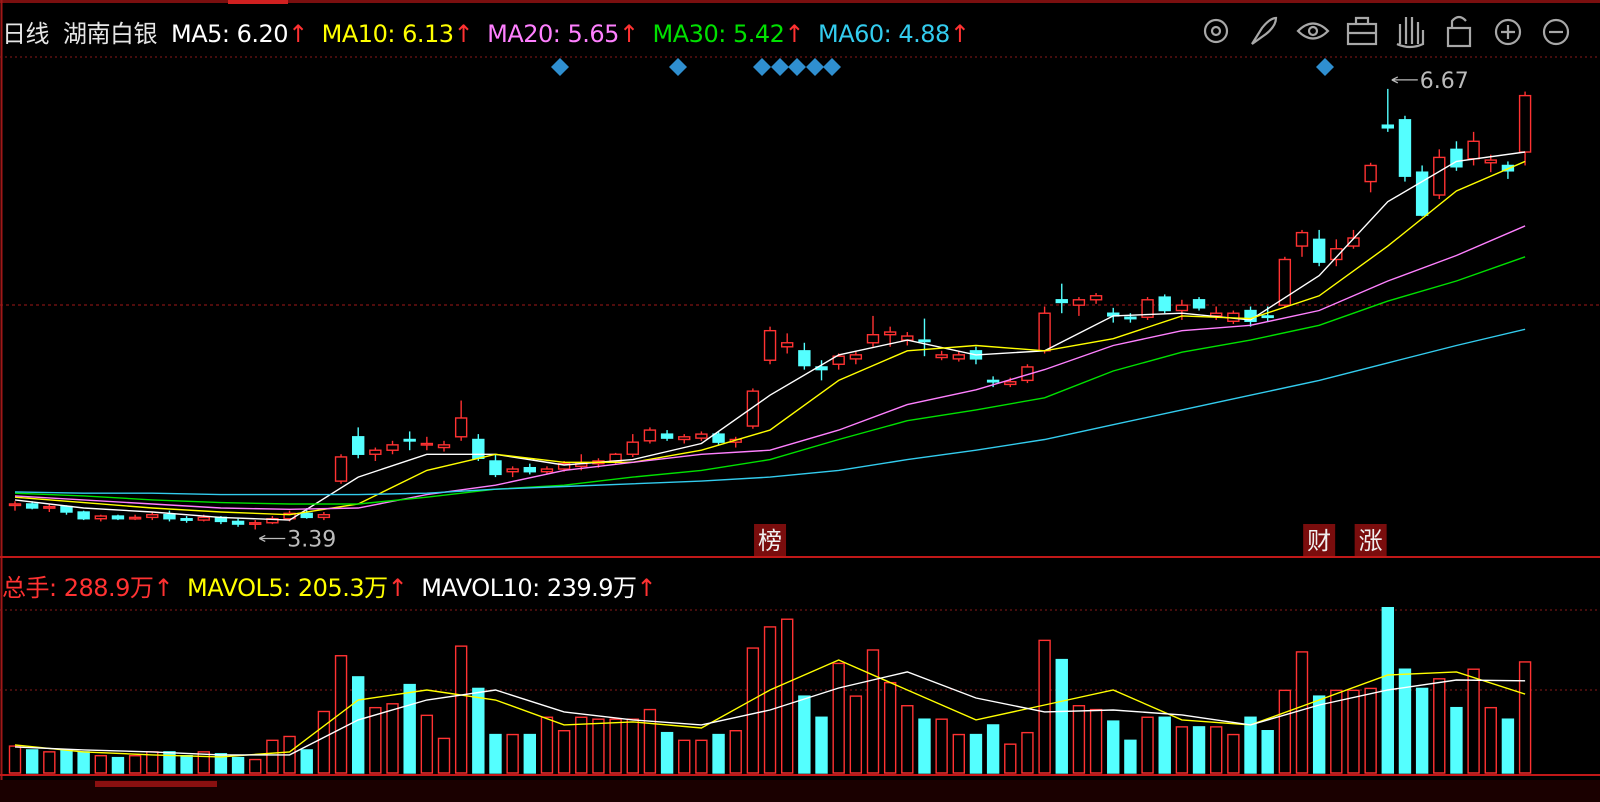 This screenshot has height=802, width=1600. Describe the element at coordinates (272, 538) in the screenshot. I see `marker-arrow` at that location.